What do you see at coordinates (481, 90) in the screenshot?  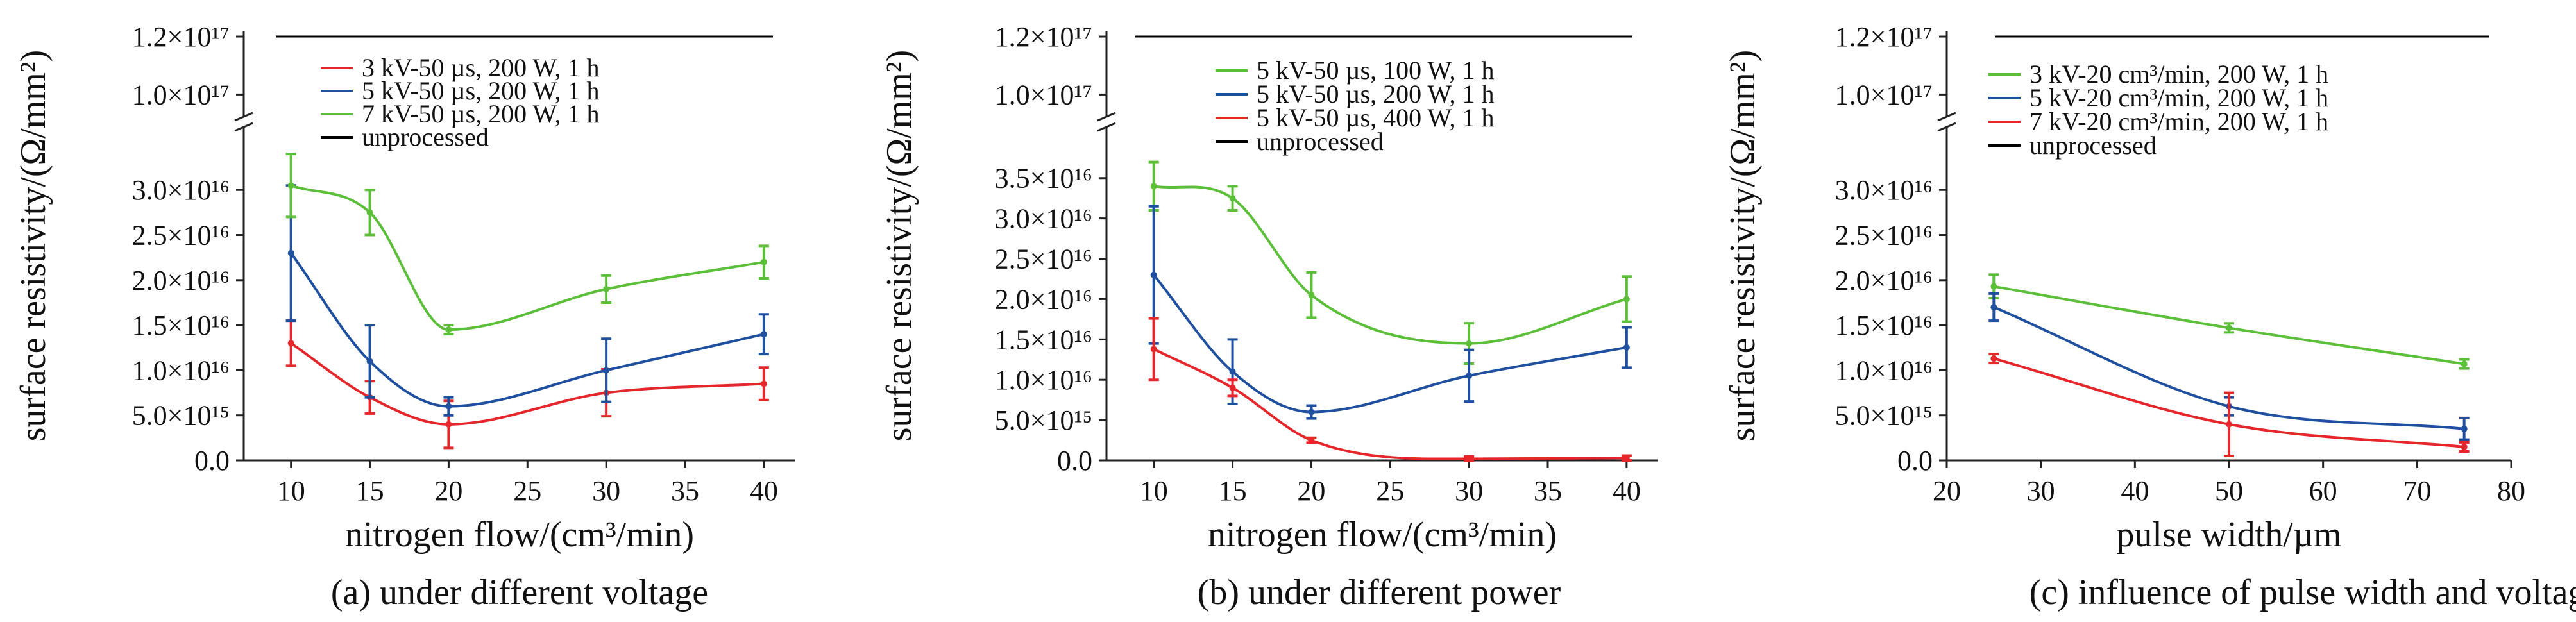 I see `legend-label: 5 kV-50 µs, 200 W, 1 h` at bounding box center [481, 90].